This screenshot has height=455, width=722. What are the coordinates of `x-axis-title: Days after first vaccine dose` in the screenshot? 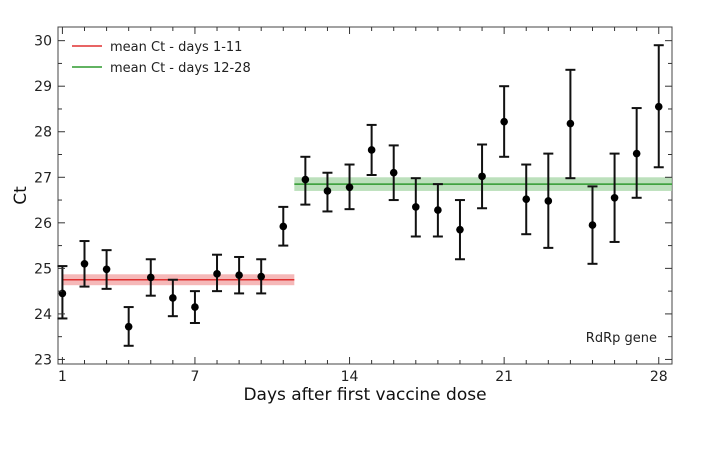 It's located at (364, 395).